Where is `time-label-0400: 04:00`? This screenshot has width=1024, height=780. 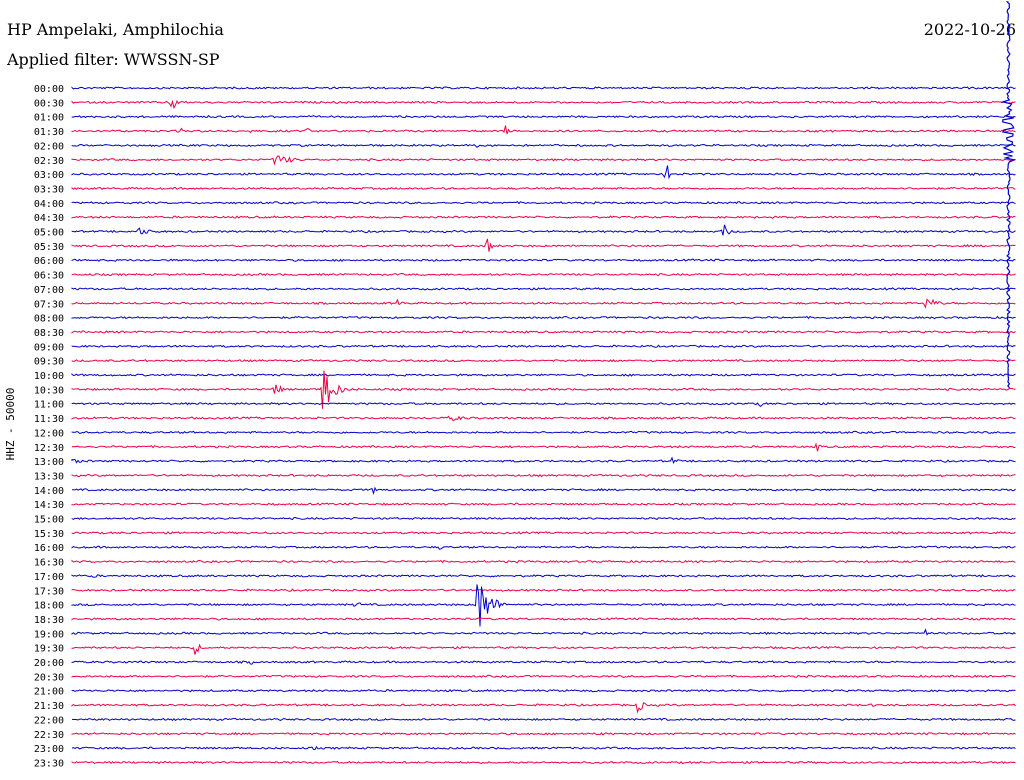 time-label-0400: 04:00 is located at coordinates (49, 204).